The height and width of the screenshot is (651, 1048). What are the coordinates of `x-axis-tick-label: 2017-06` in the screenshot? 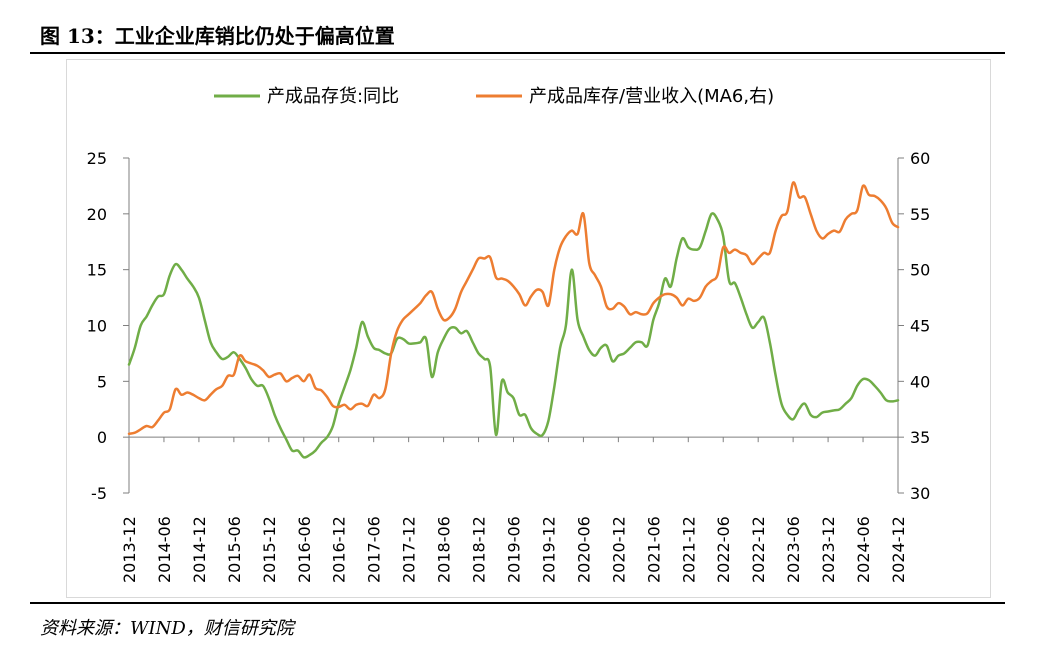 It's located at (374, 549).